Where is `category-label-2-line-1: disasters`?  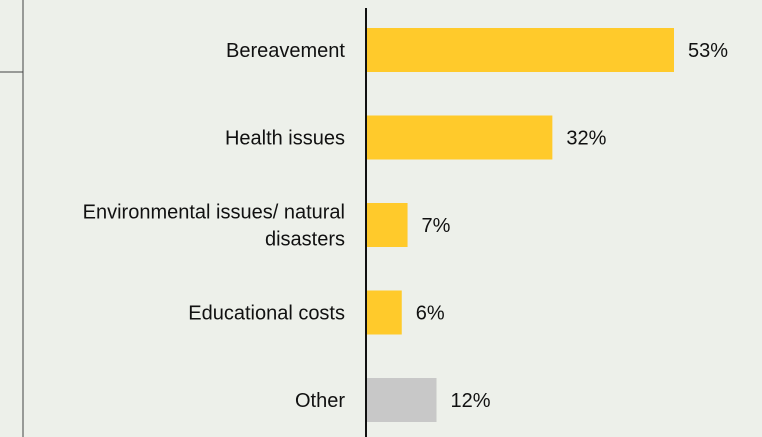
category-label-2-line-1: disasters is located at coordinates (305, 240).